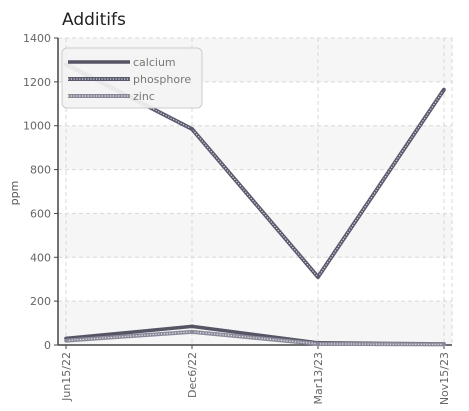 The width and height of the screenshot is (469, 411). I want to click on y-tick-label: 1200, so click(37, 82).